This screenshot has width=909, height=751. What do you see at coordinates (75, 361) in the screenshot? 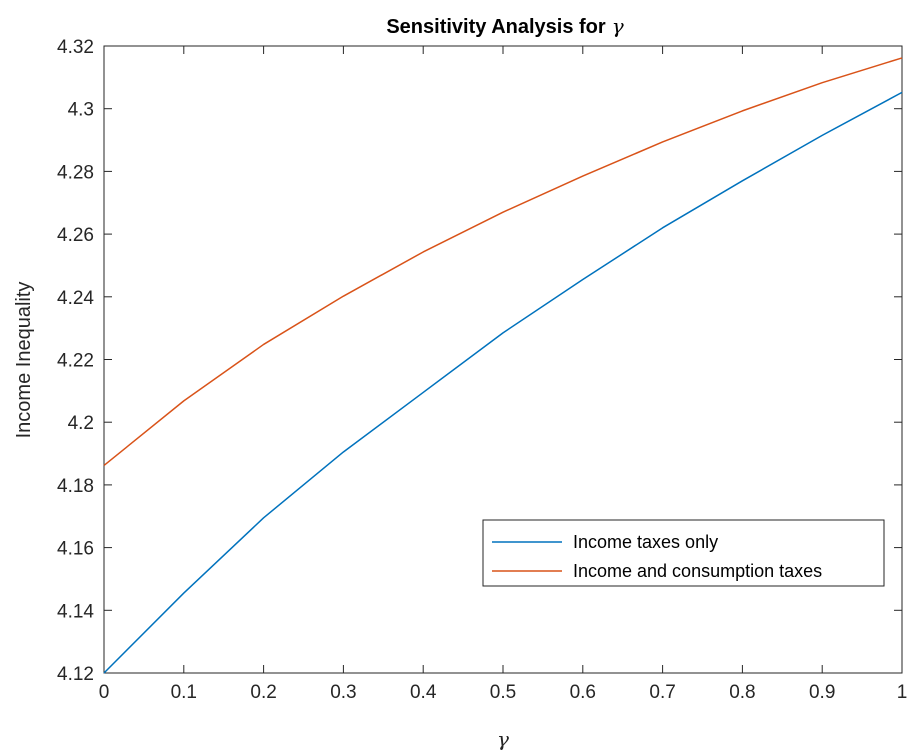
I see `y-tick-label: 4.22` at bounding box center [75, 361].